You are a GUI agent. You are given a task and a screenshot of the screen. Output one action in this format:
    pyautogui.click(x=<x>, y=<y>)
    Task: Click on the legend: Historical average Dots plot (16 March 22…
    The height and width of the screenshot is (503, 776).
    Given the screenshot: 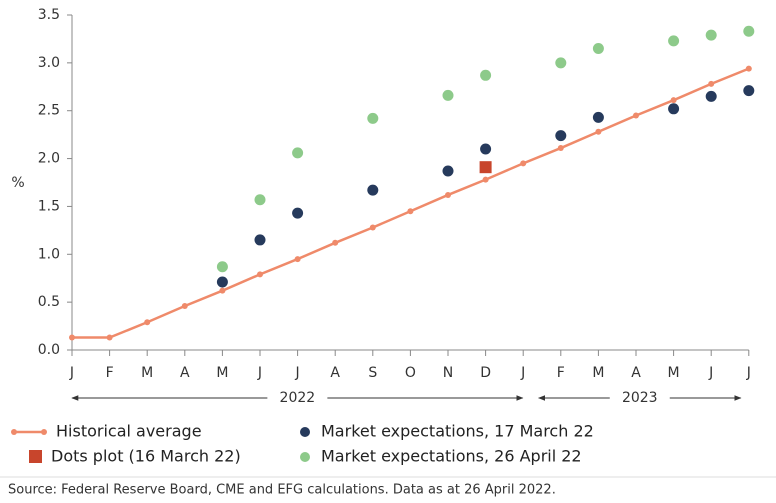 What is the action you would take?
    pyautogui.click(x=302, y=444)
    